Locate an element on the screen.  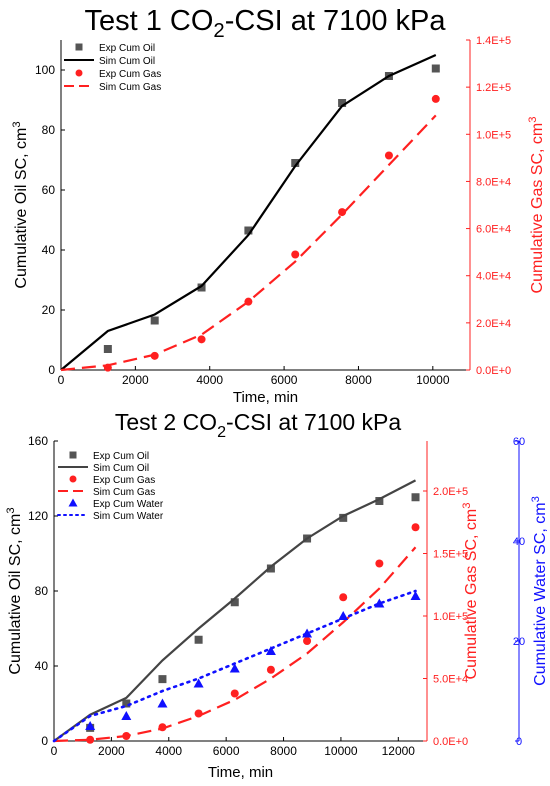
legend-item: Exp Cum Water is located at coordinates (116, 504).